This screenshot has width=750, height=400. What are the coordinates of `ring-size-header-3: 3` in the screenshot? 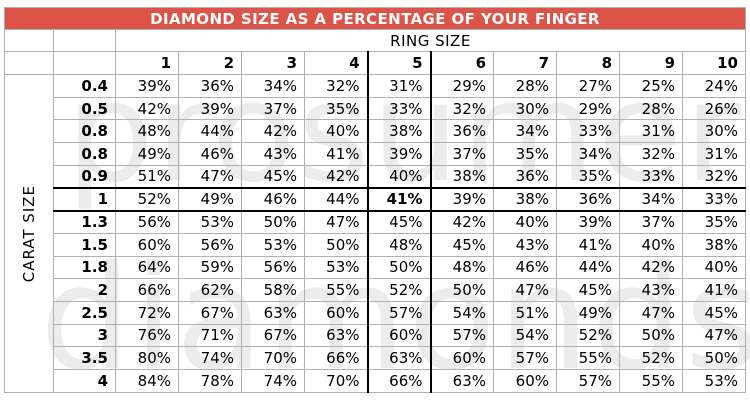 It's located at (273, 63).